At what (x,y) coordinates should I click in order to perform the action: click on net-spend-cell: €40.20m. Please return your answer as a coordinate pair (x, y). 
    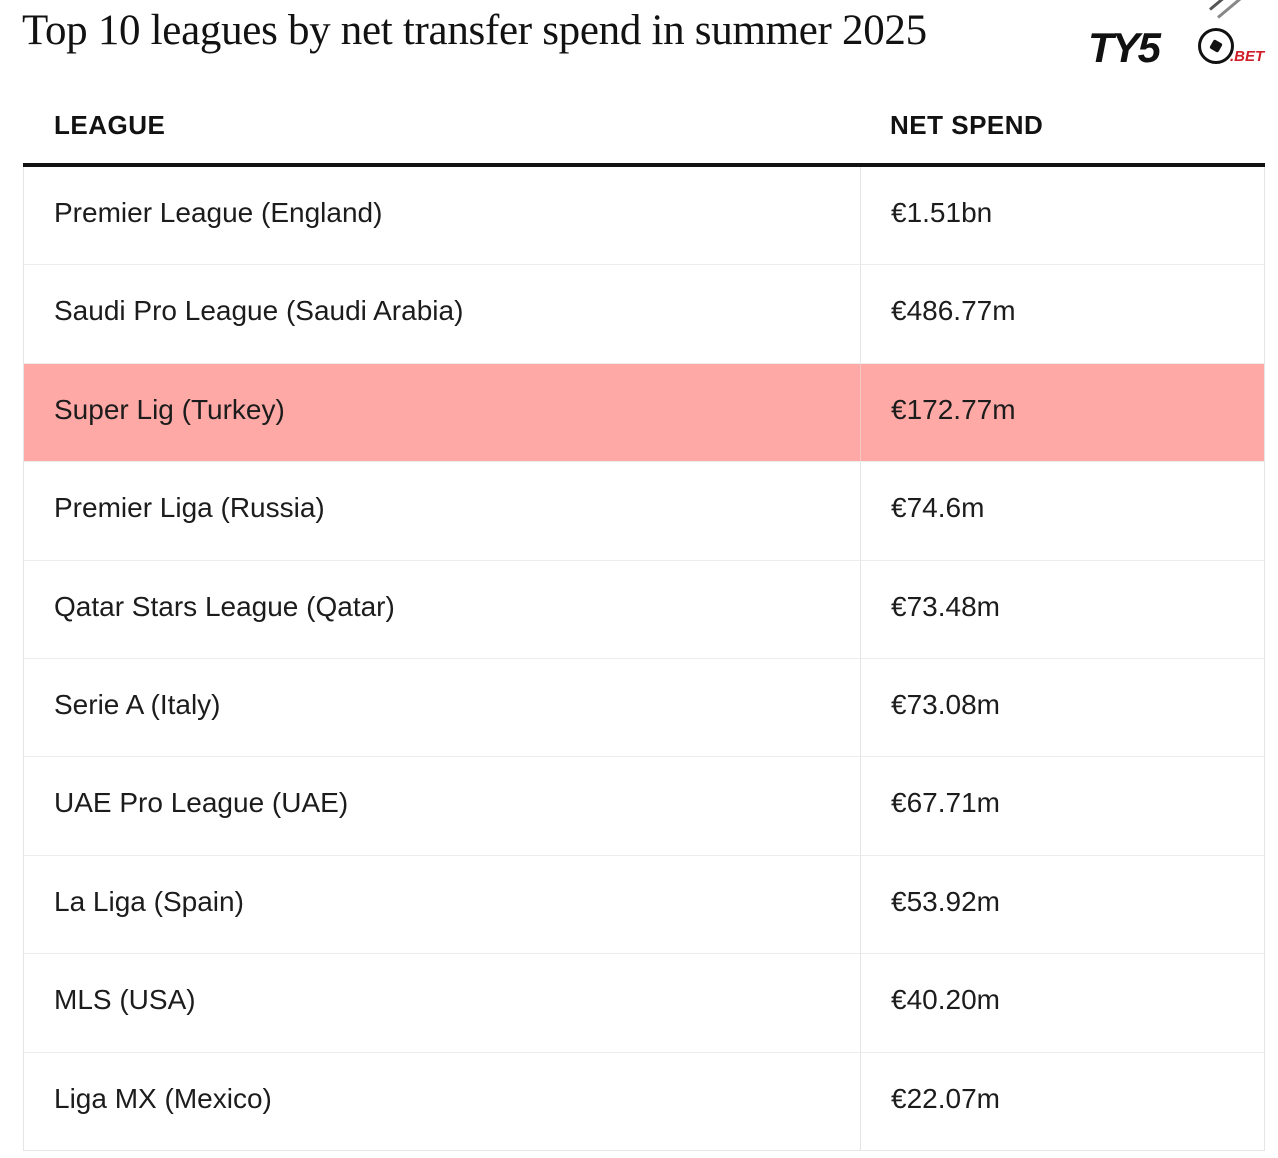
    Looking at the image, I should click on (945, 1000).